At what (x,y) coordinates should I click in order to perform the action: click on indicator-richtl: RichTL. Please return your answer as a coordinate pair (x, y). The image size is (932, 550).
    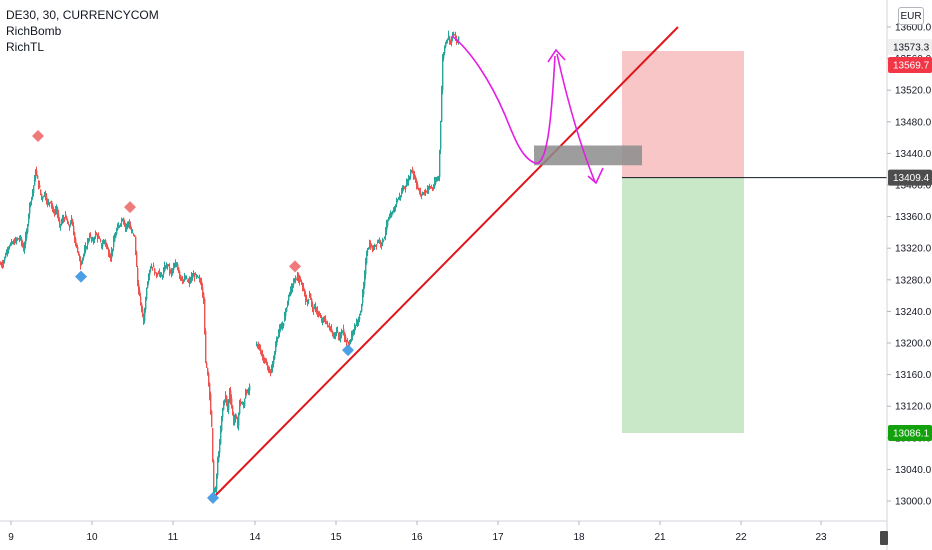
    Looking at the image, I should click on (25, 47).